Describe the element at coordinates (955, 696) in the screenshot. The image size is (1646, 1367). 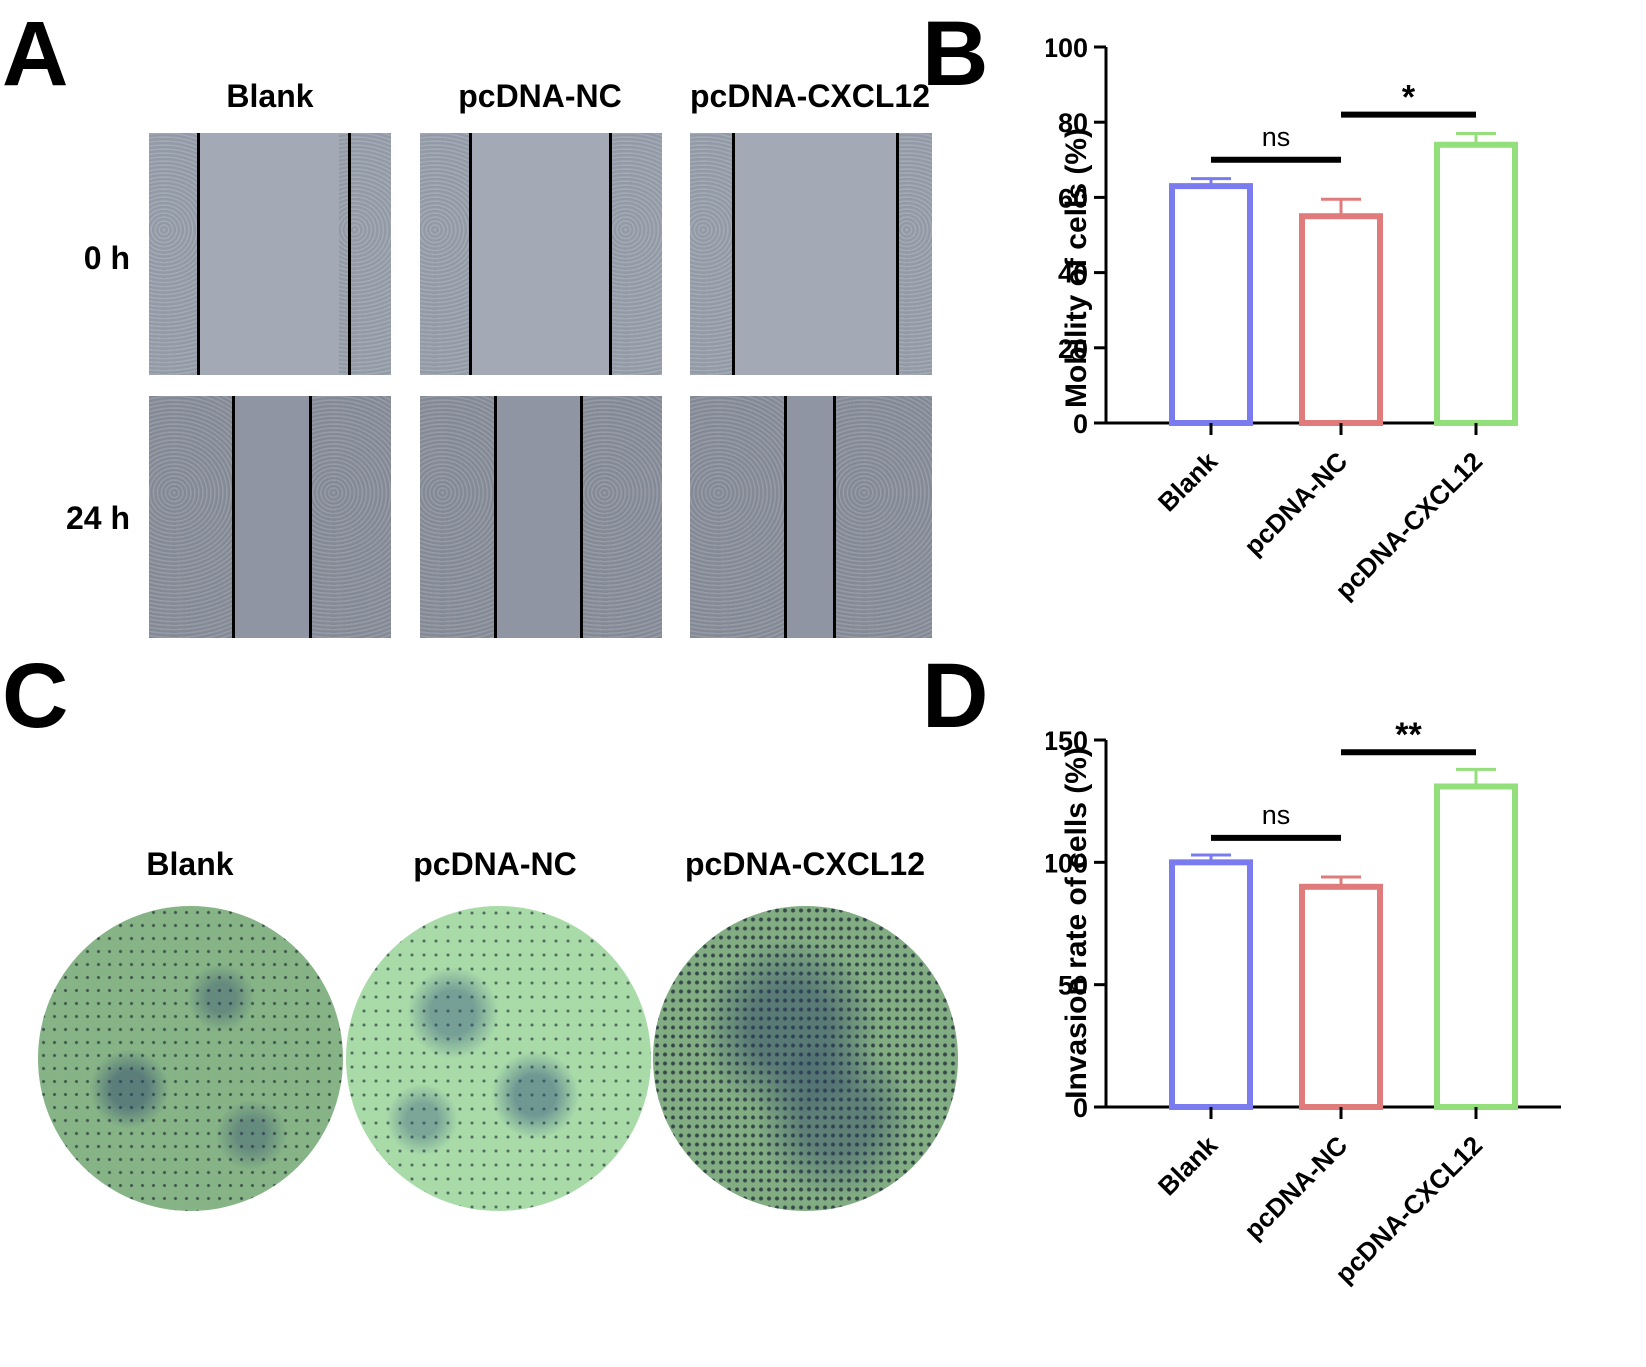
I see `panel-letter-d: D` at that location.